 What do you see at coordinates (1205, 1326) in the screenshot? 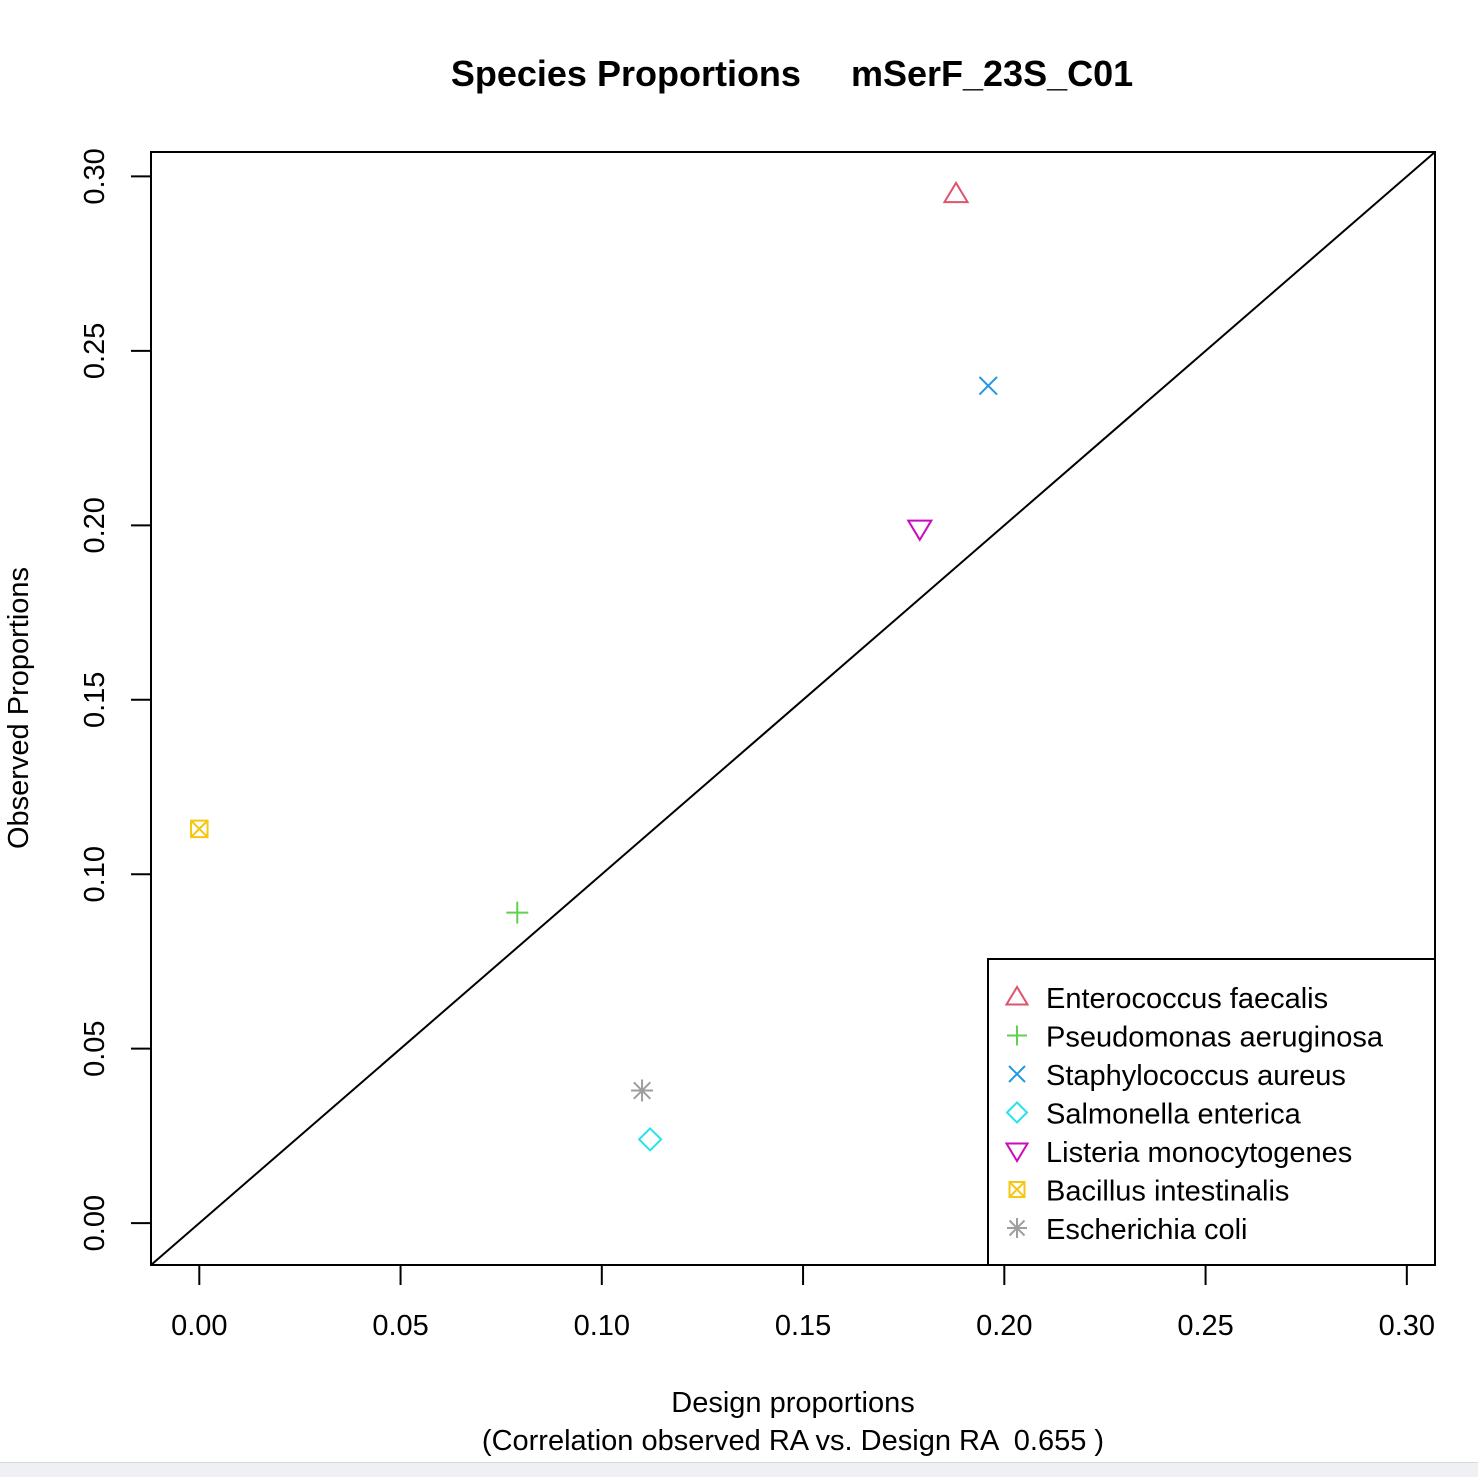
I see `x-tick-label: 0.25` at bounding box center [1205, 1326].